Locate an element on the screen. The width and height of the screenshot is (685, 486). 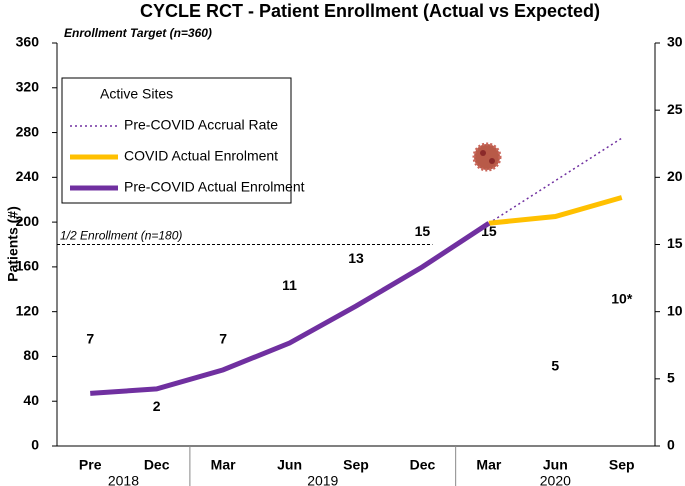
y2-tick-label: 15 is located at coordinates (675, 243).